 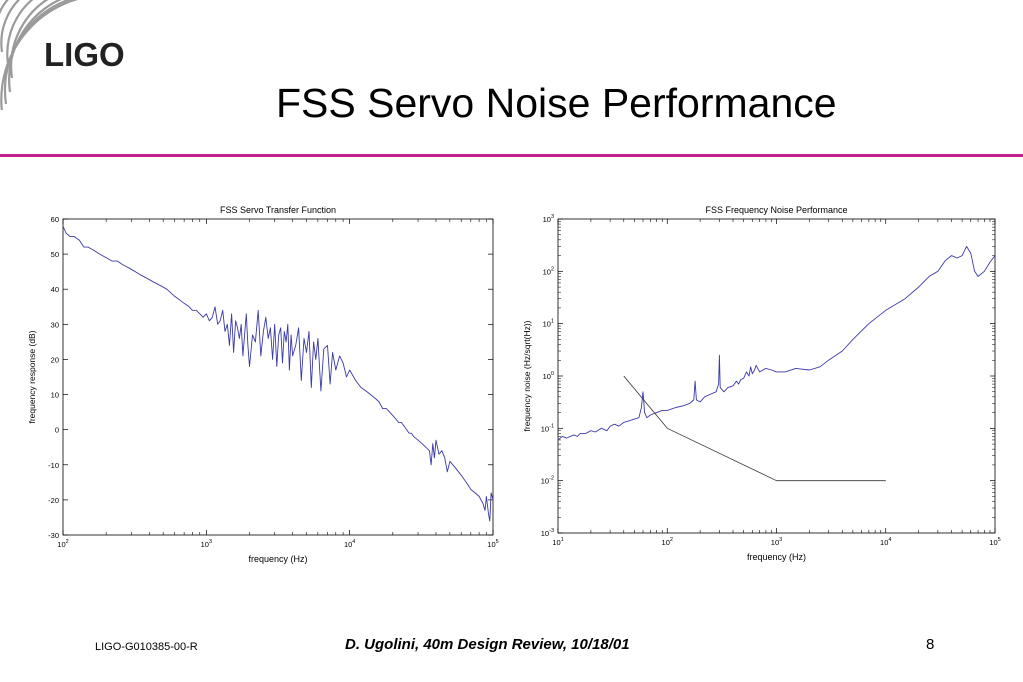 I want to click on y-tick-label: 10, so click(x=55, y=395).